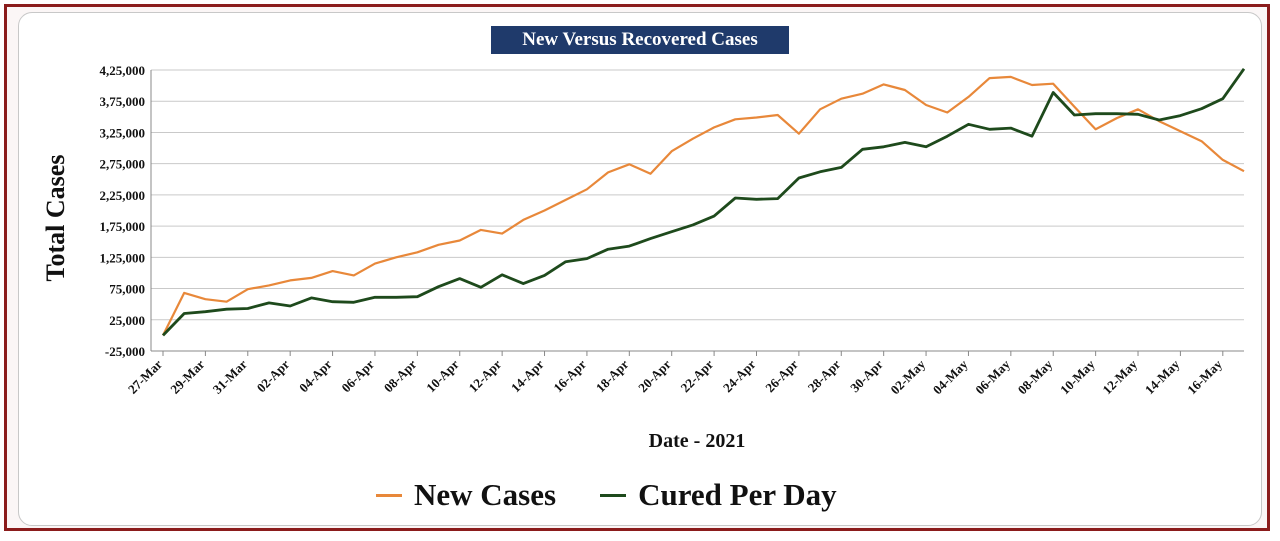 This screenshot has height=541, width=1280. I want to click on x-tick-label: 18-Apr, so click(612, 375).